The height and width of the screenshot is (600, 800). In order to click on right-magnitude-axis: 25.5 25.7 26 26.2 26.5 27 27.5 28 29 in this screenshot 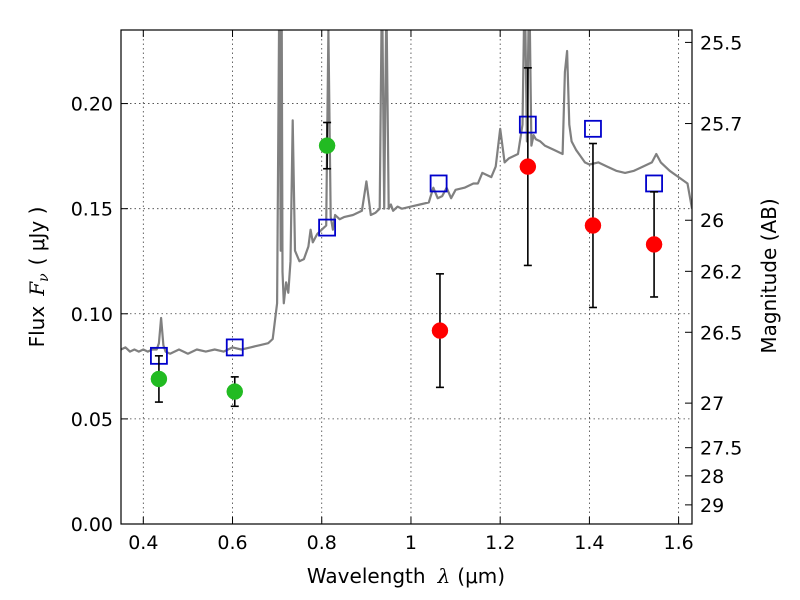, I will do `click(713, 274)`.